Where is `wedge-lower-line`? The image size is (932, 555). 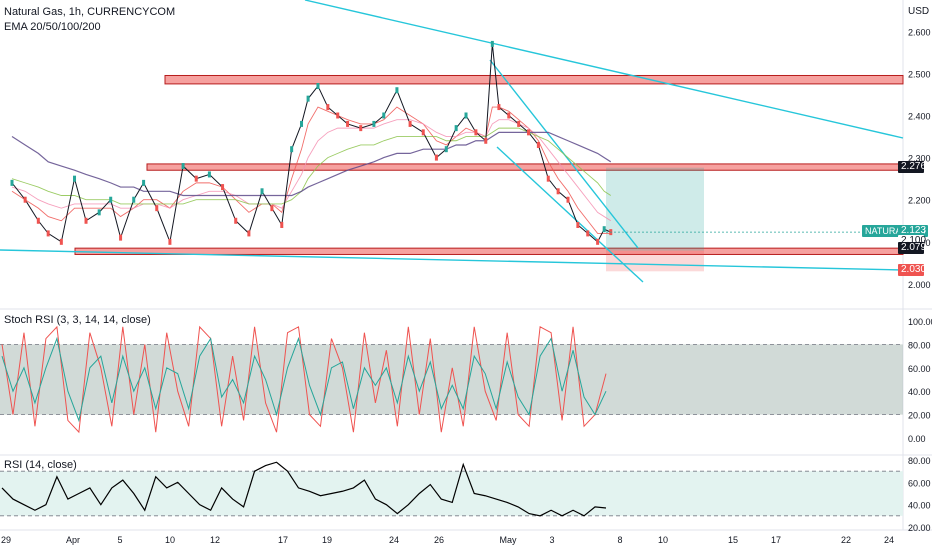 wedge-lower-line is located at coordinates (570, 214).